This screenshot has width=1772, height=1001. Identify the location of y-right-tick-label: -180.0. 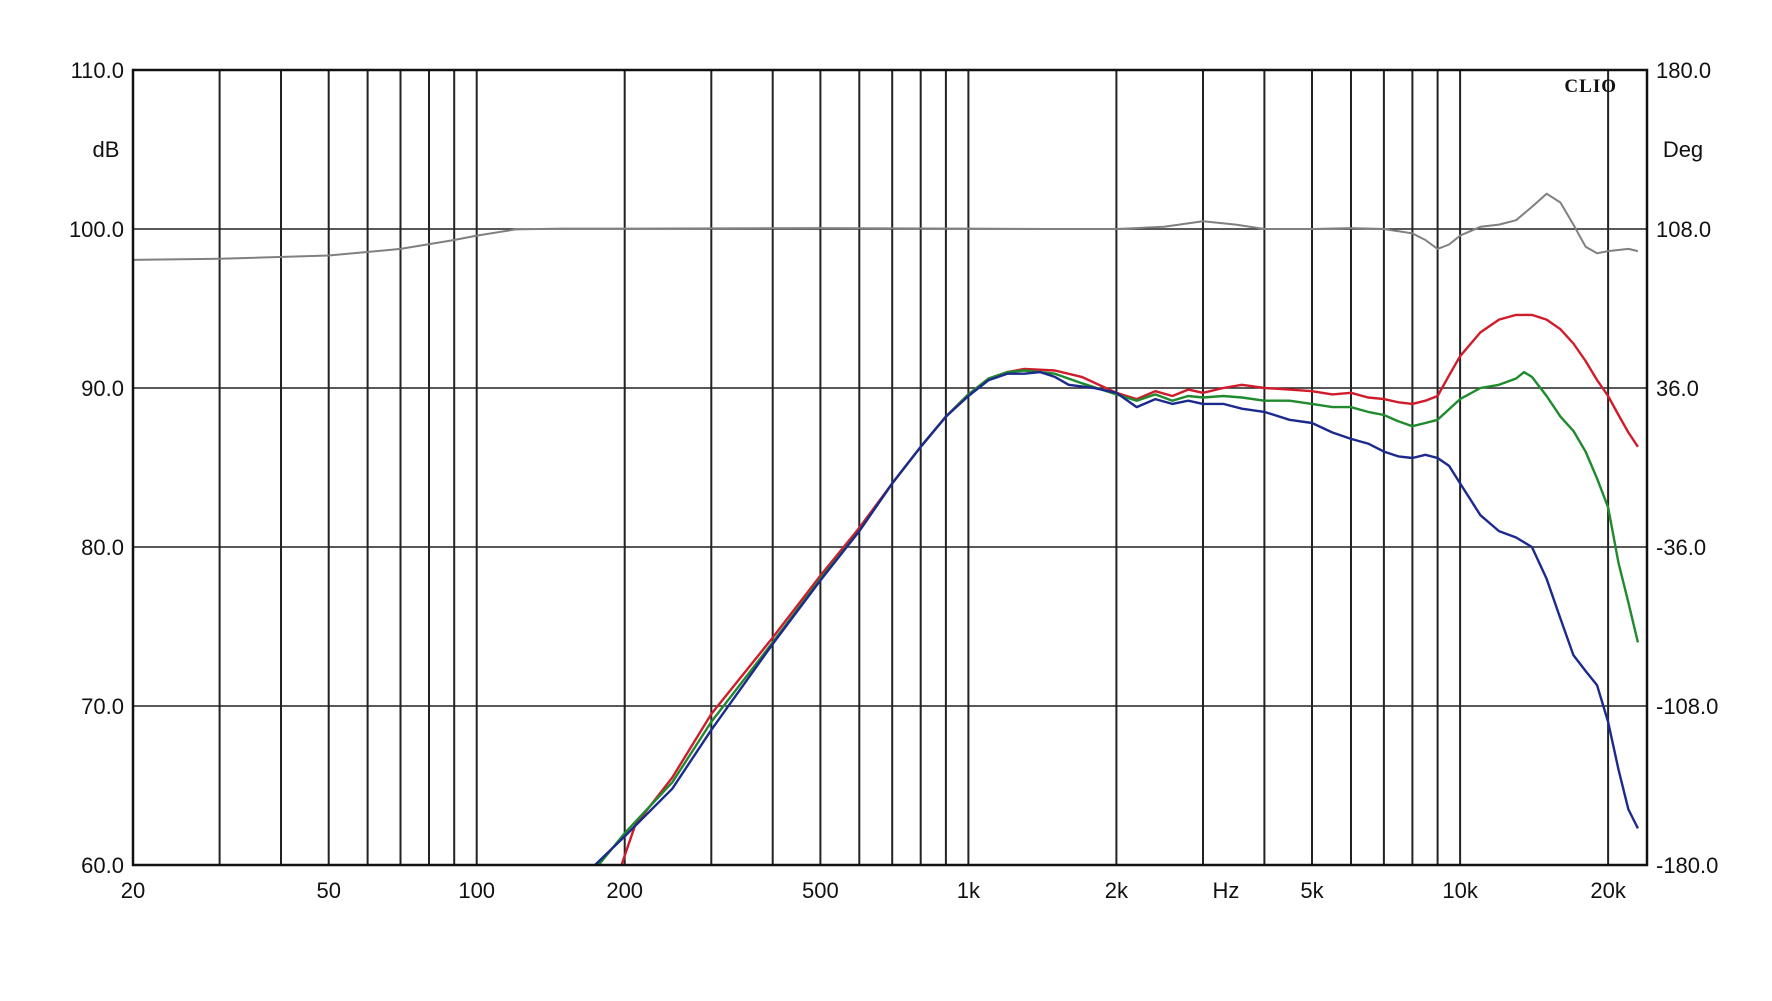
(1687, 865).